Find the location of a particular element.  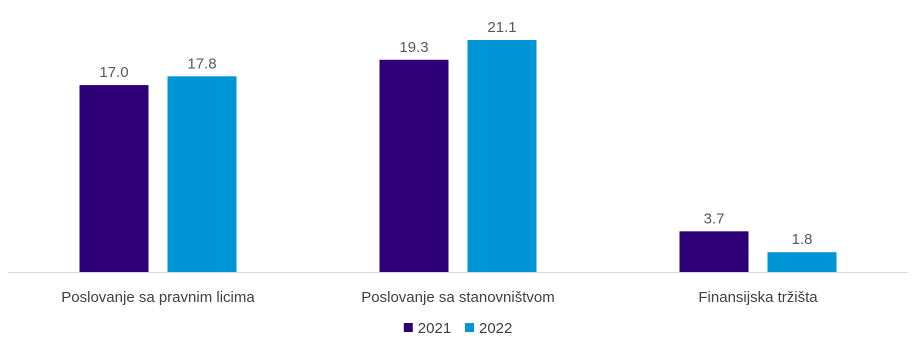

bar-2021-finansijska-trzista is located at coordinates (714, 251).